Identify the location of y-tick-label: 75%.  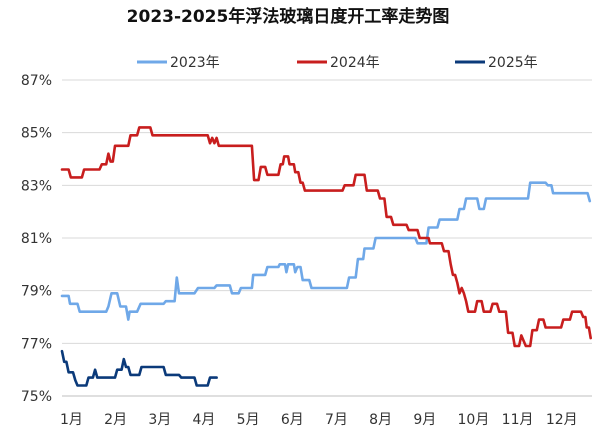
(36, 397).